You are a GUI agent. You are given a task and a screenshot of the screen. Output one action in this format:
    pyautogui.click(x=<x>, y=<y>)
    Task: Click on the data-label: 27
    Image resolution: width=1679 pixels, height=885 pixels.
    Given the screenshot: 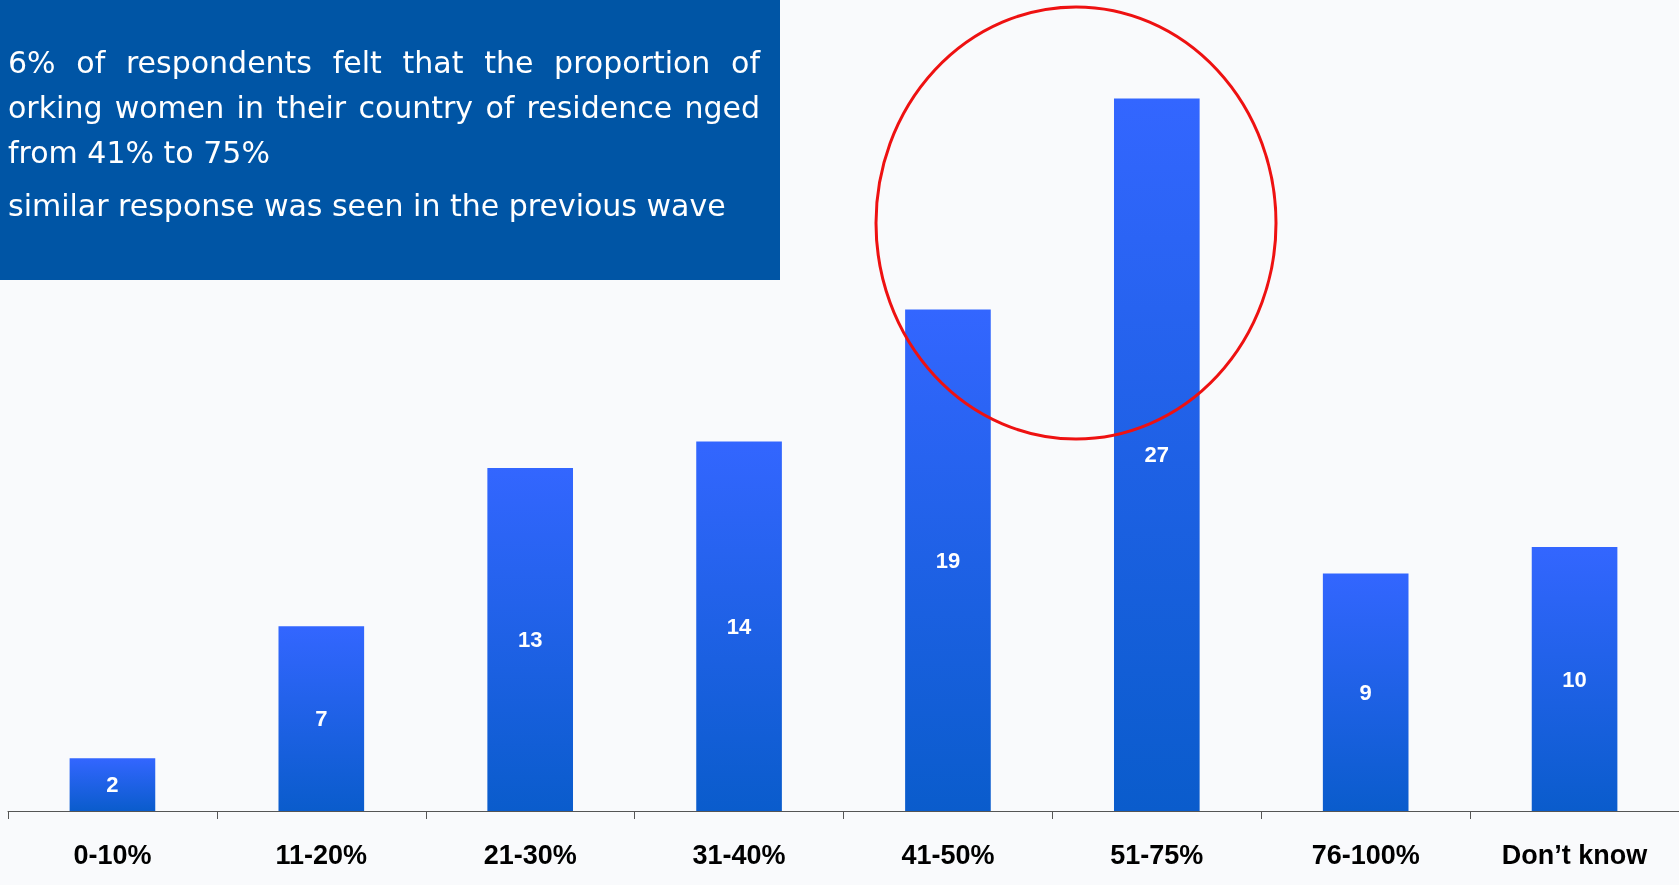 What is the action you would take?
    pyautogui.click(x=1157, y=455)
    